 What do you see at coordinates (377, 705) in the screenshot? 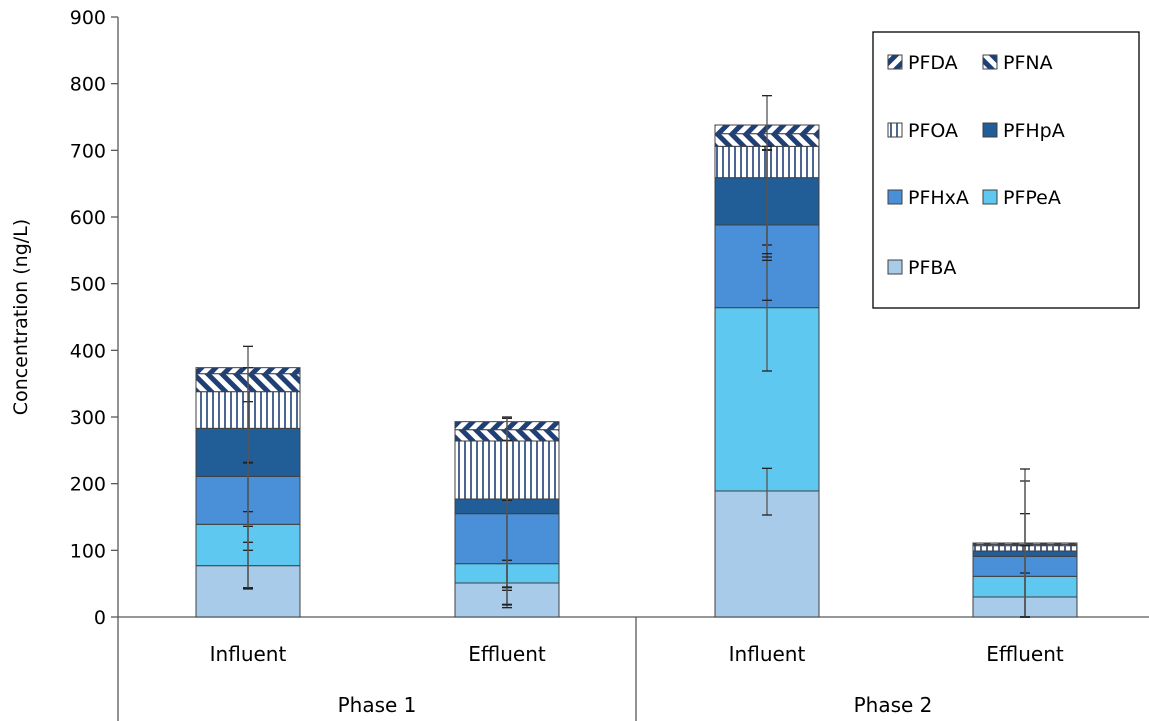
I see `x-group-label: Phase 1` at bounding box center [377, 705].